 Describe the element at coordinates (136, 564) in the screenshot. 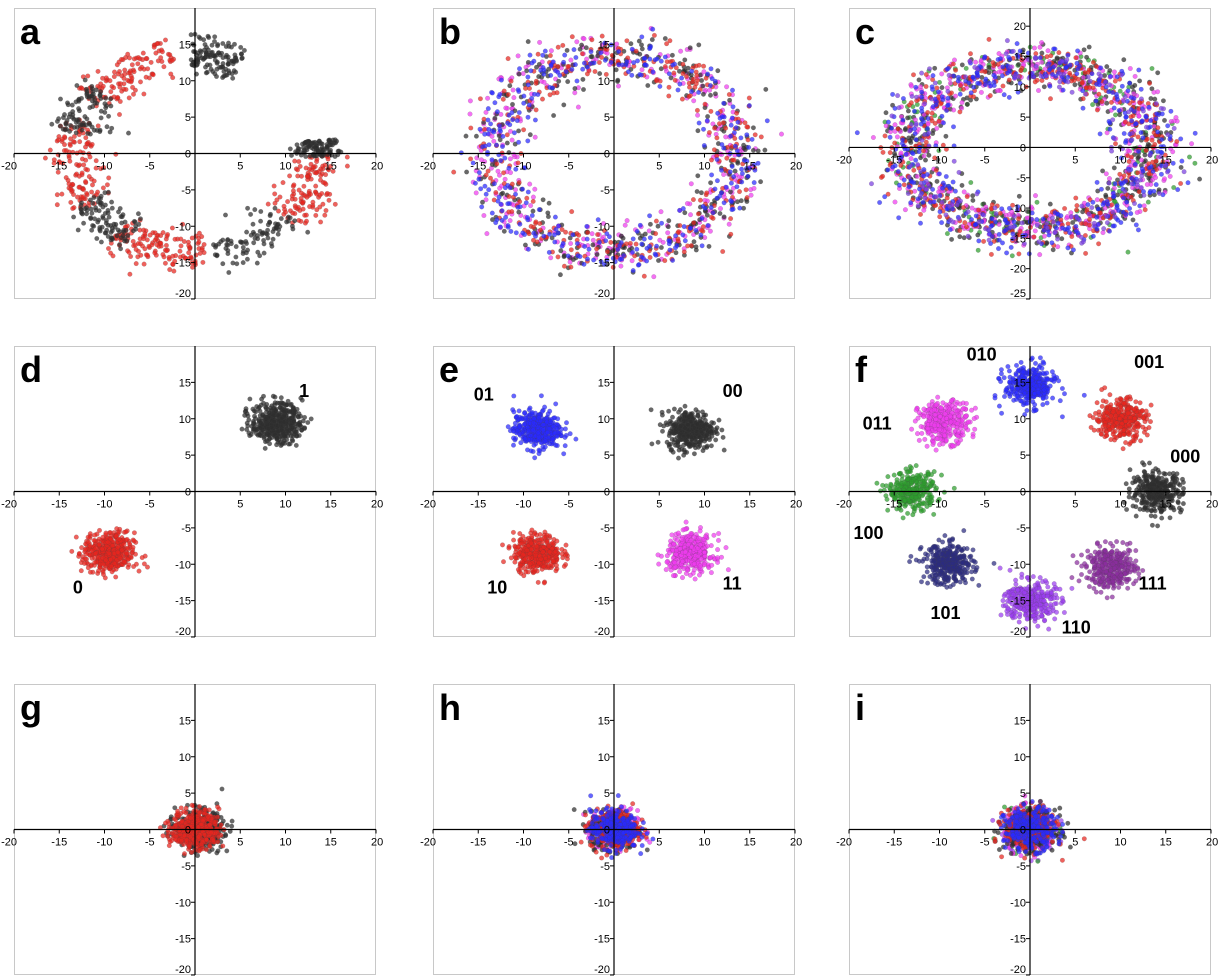

I see `scatter-point-d-s1` at that location.